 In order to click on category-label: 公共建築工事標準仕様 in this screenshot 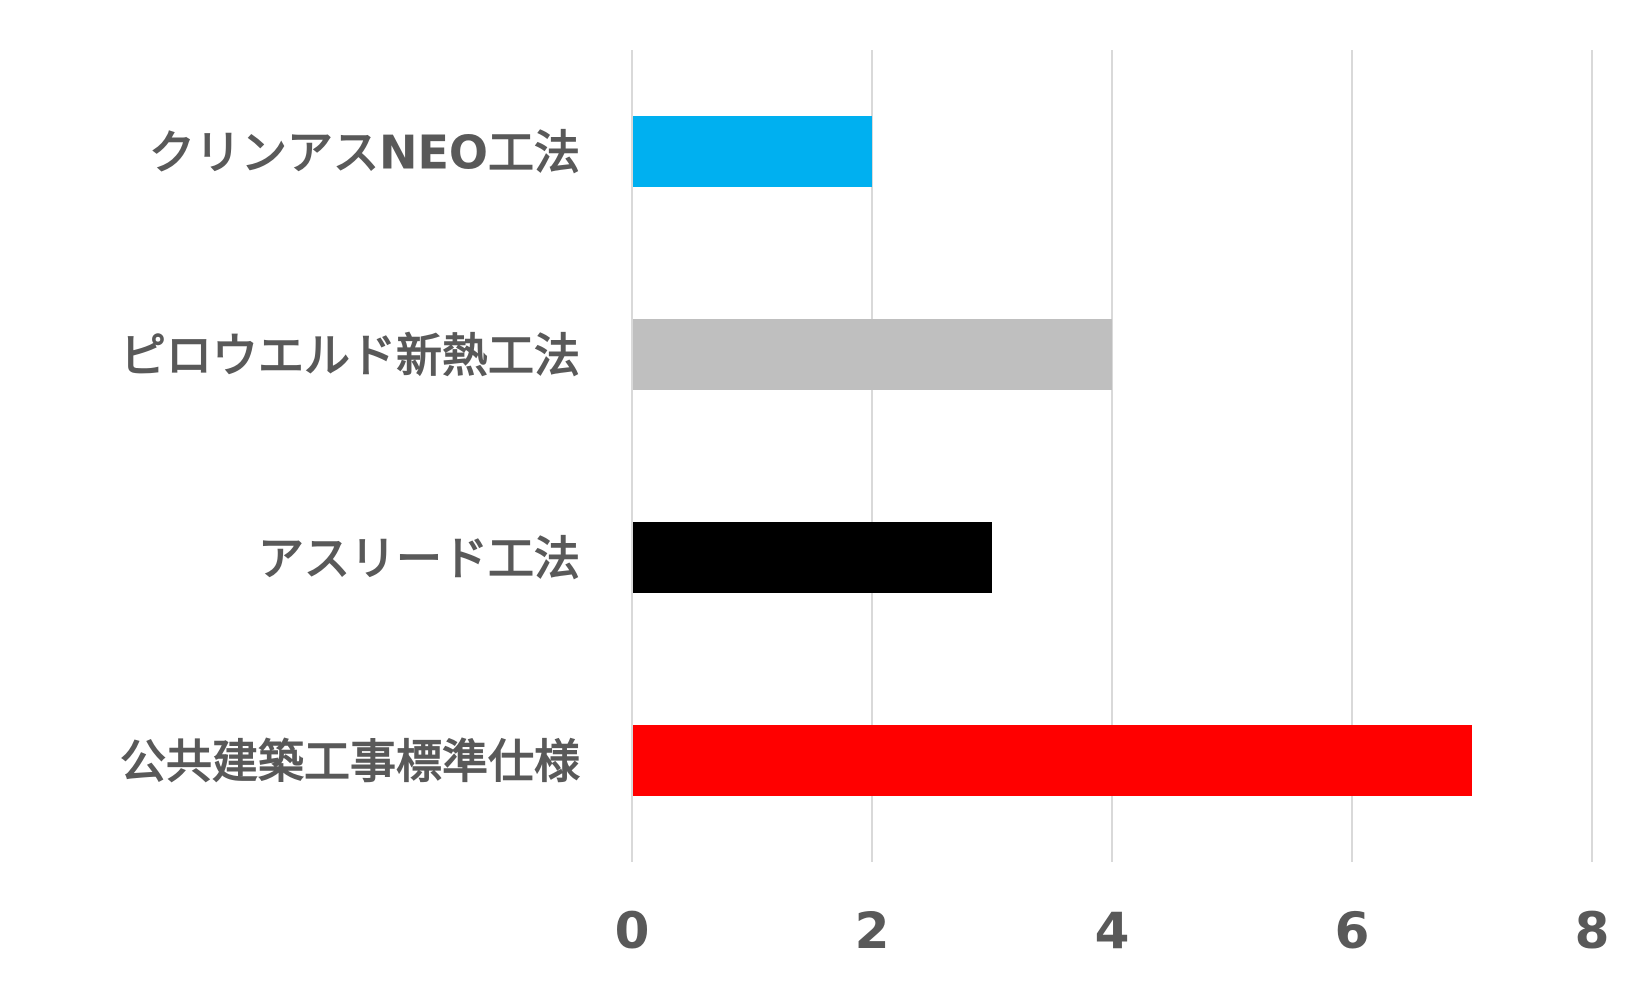, I will do `click(350, 762)`.